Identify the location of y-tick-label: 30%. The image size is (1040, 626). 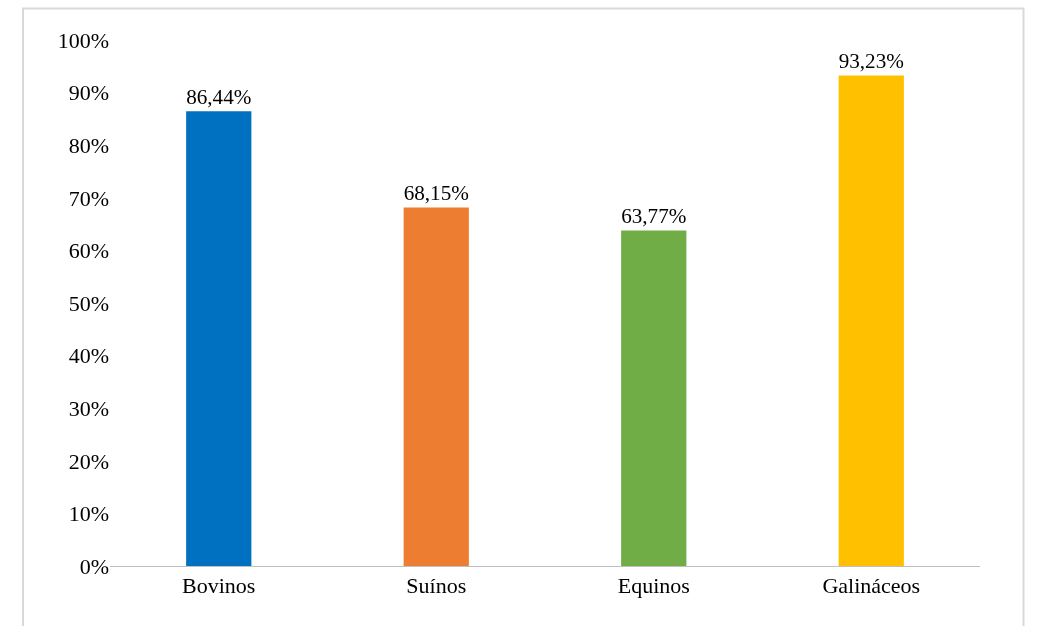
(88, 408).